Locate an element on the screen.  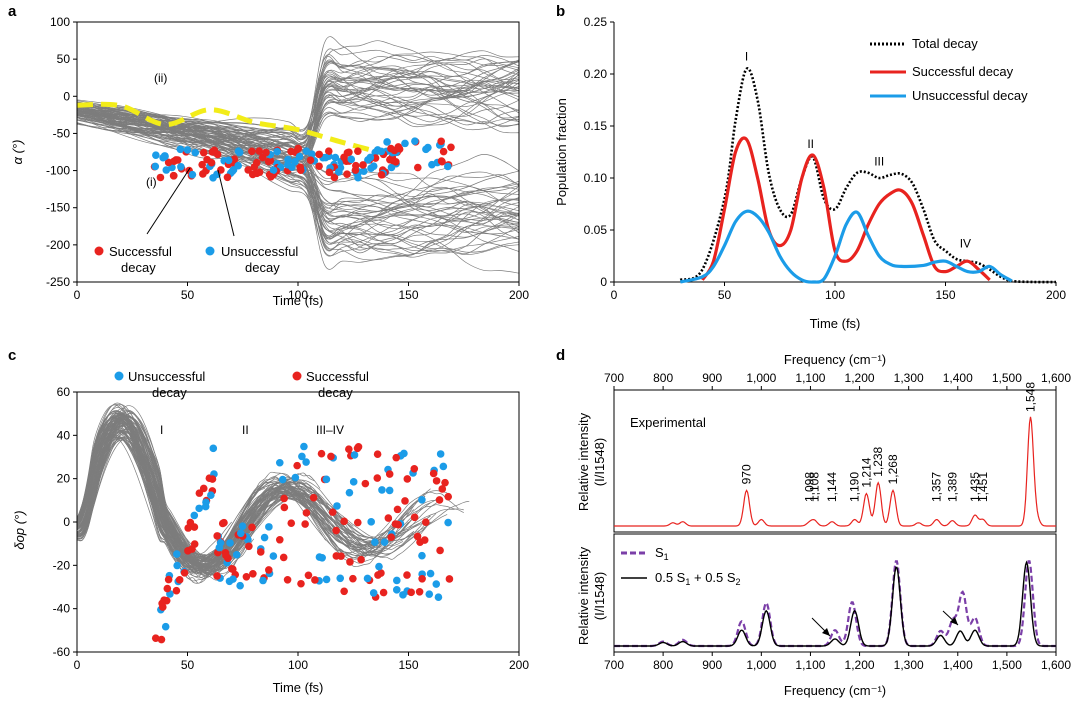
panel-b-series is located at coordinates (868, 175).